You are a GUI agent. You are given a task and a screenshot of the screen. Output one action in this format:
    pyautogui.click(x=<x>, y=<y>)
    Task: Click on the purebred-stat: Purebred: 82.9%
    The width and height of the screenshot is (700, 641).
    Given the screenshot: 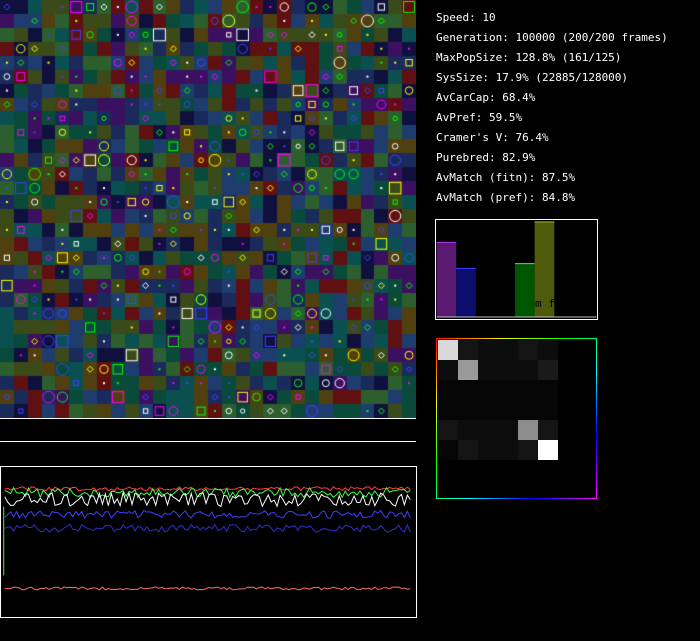 What is the action you would take?
    pyautogui.click(x=486, y=157)
    